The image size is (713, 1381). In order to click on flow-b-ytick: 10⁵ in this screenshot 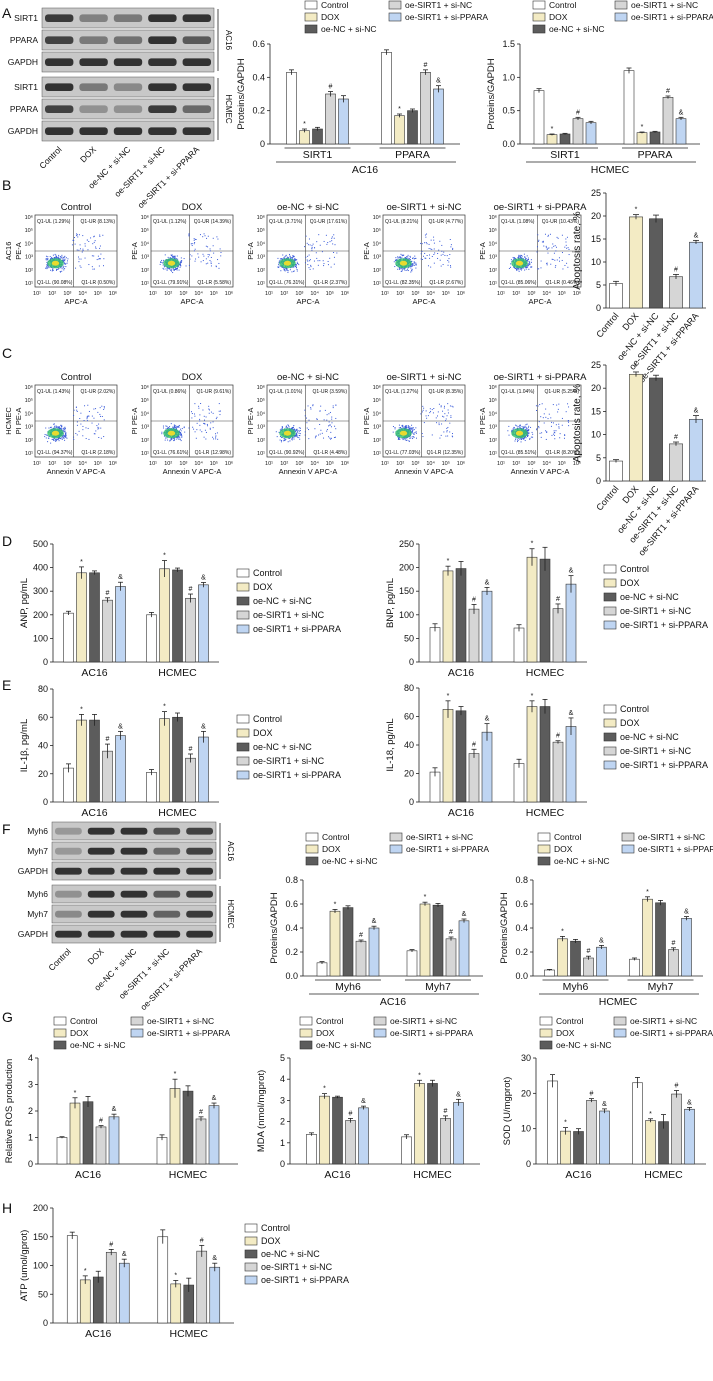, I will do `click(377, 230)`.